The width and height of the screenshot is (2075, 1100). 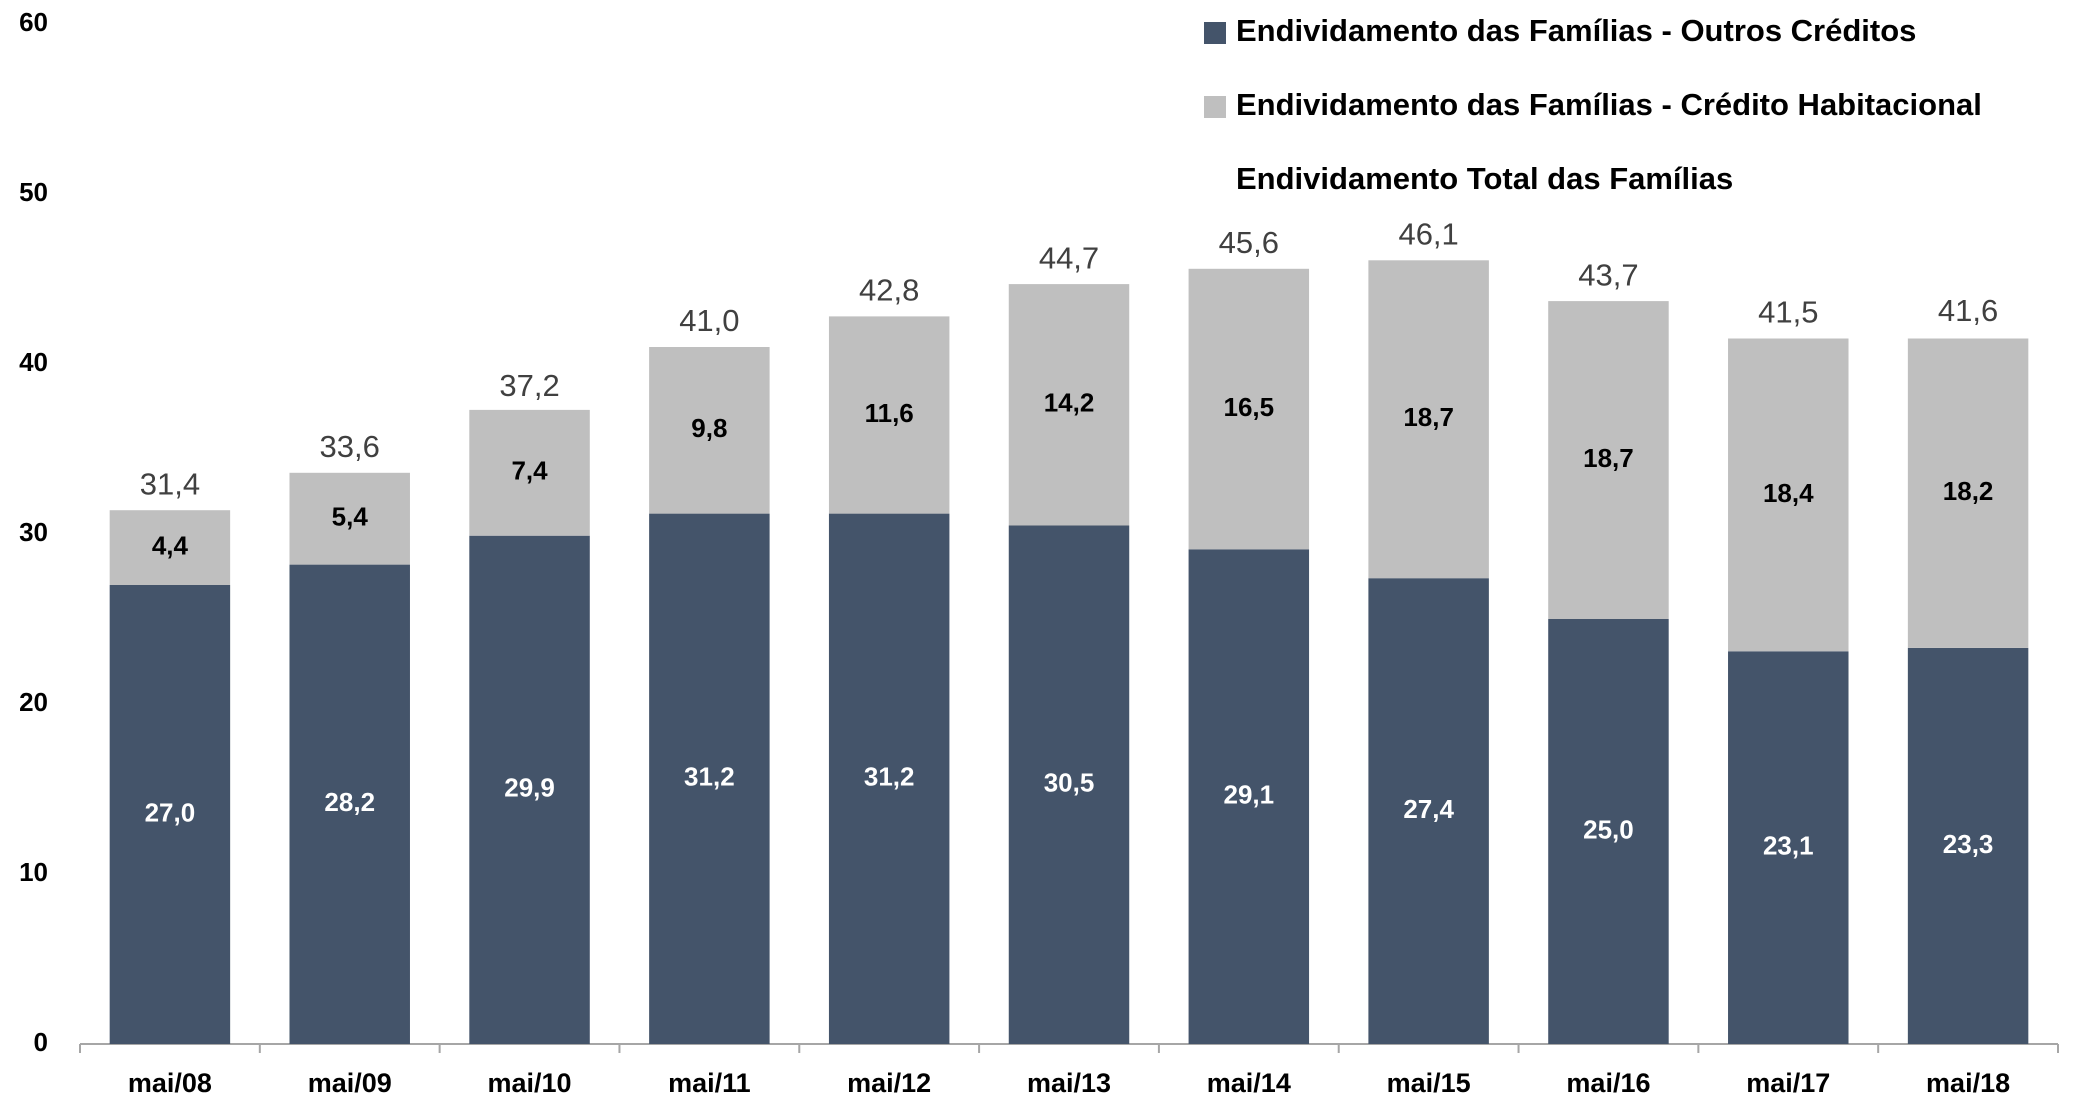 I want to click on total-label: 42,8, so click(x=889, y=290).